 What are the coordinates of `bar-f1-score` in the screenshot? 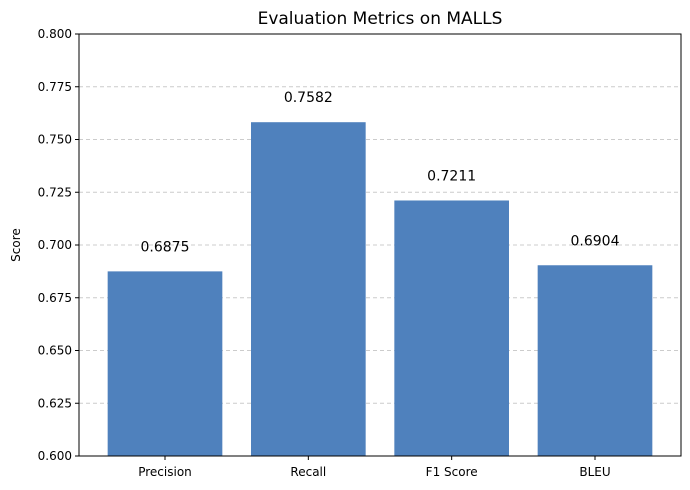 It's located at (451, 328).